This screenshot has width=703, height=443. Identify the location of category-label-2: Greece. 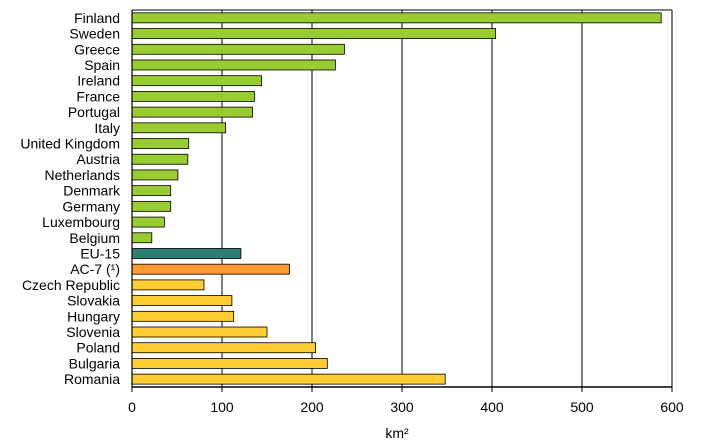
(97, 49).